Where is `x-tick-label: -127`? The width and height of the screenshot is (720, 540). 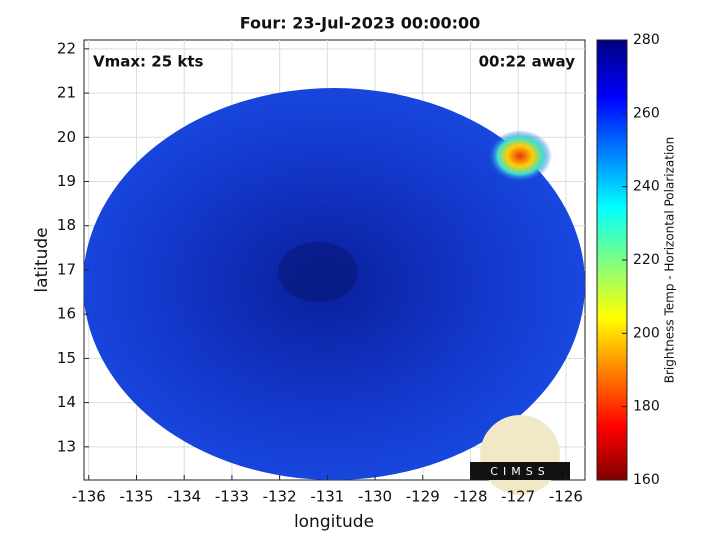 x-tick-label: -127 is located at coordinates (518, 497).